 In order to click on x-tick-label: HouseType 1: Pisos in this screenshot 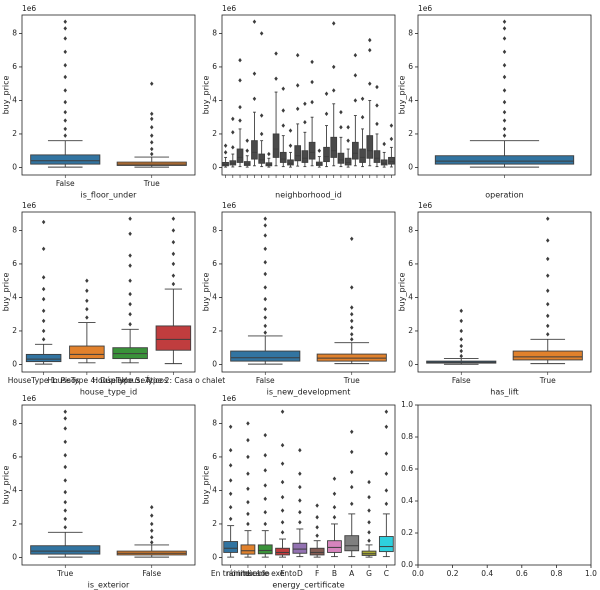, I will do `click(44, 380)`.